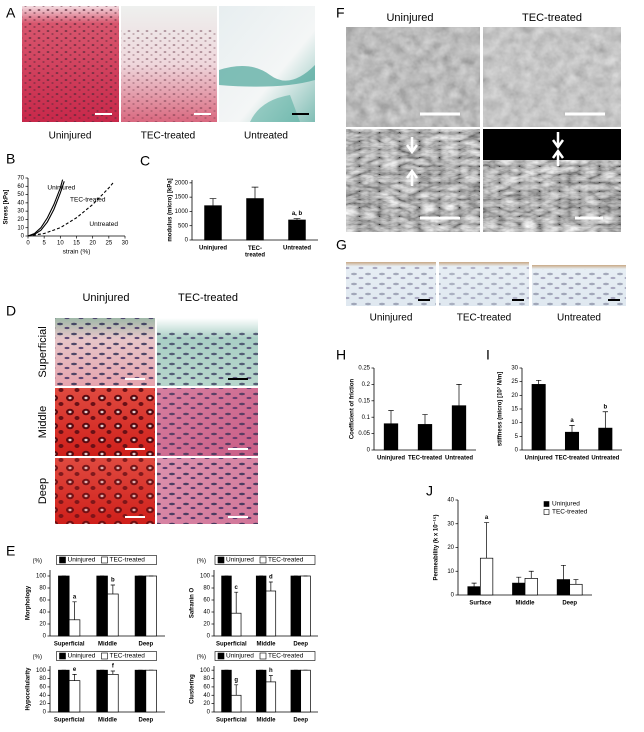 This screenshot has width=644, height=732. I want to click on bar-annotation: a, so click(75, 597).